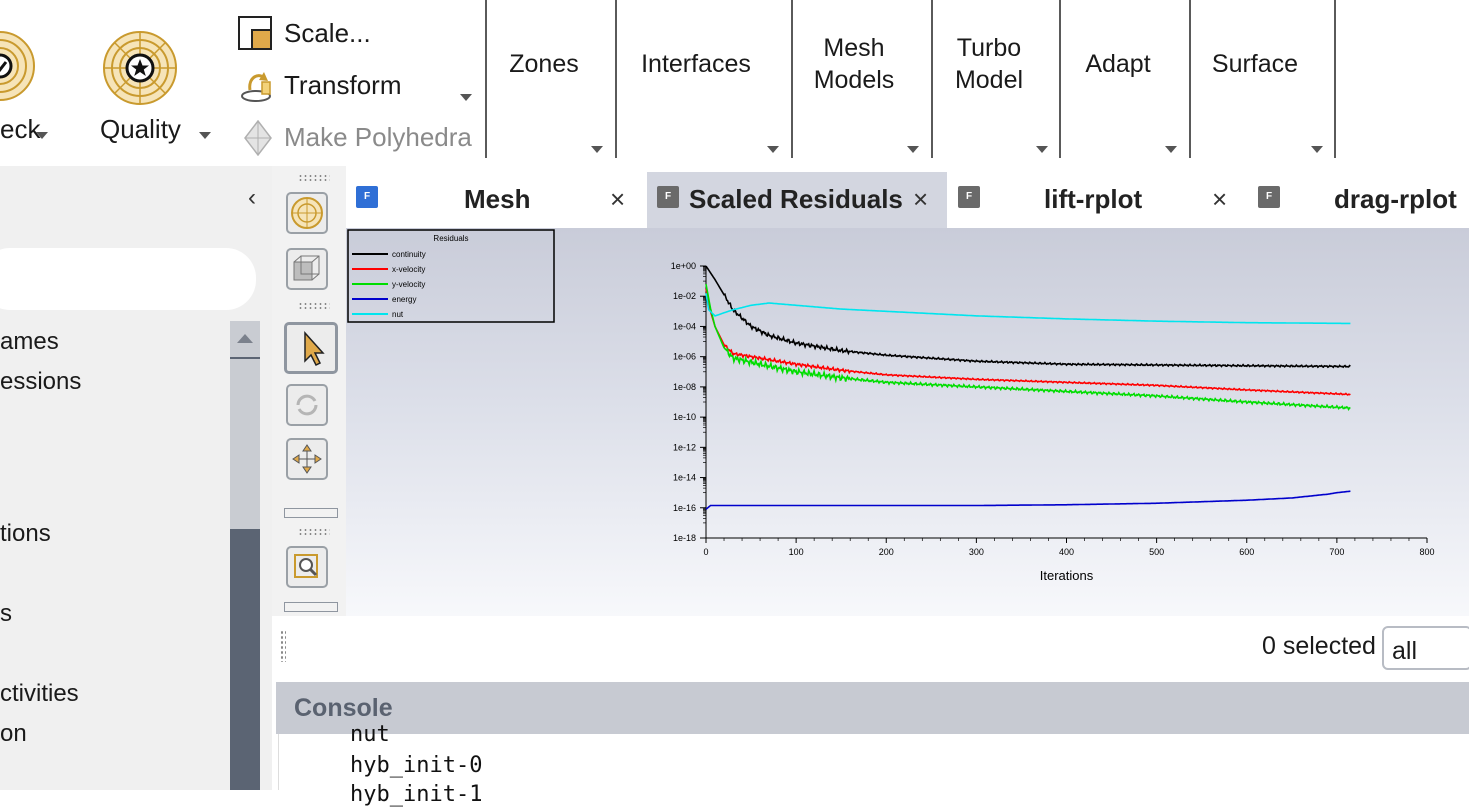 The width and height of the screenshot is (1469, 807). Describe the element at coordinates (1405, 651) in the screenshot. I see `selection-filter-value: all` at that location.